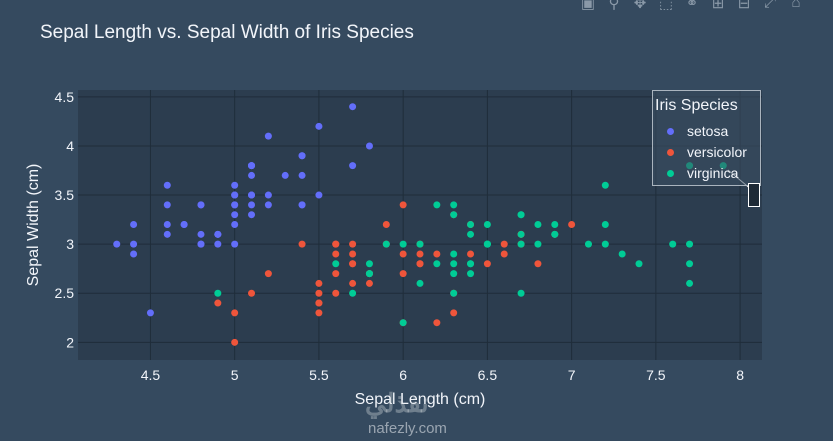 The width and height of the screenshot is (833, 441). I want to click on zoom-icon: ⚲, so click(614, 6).